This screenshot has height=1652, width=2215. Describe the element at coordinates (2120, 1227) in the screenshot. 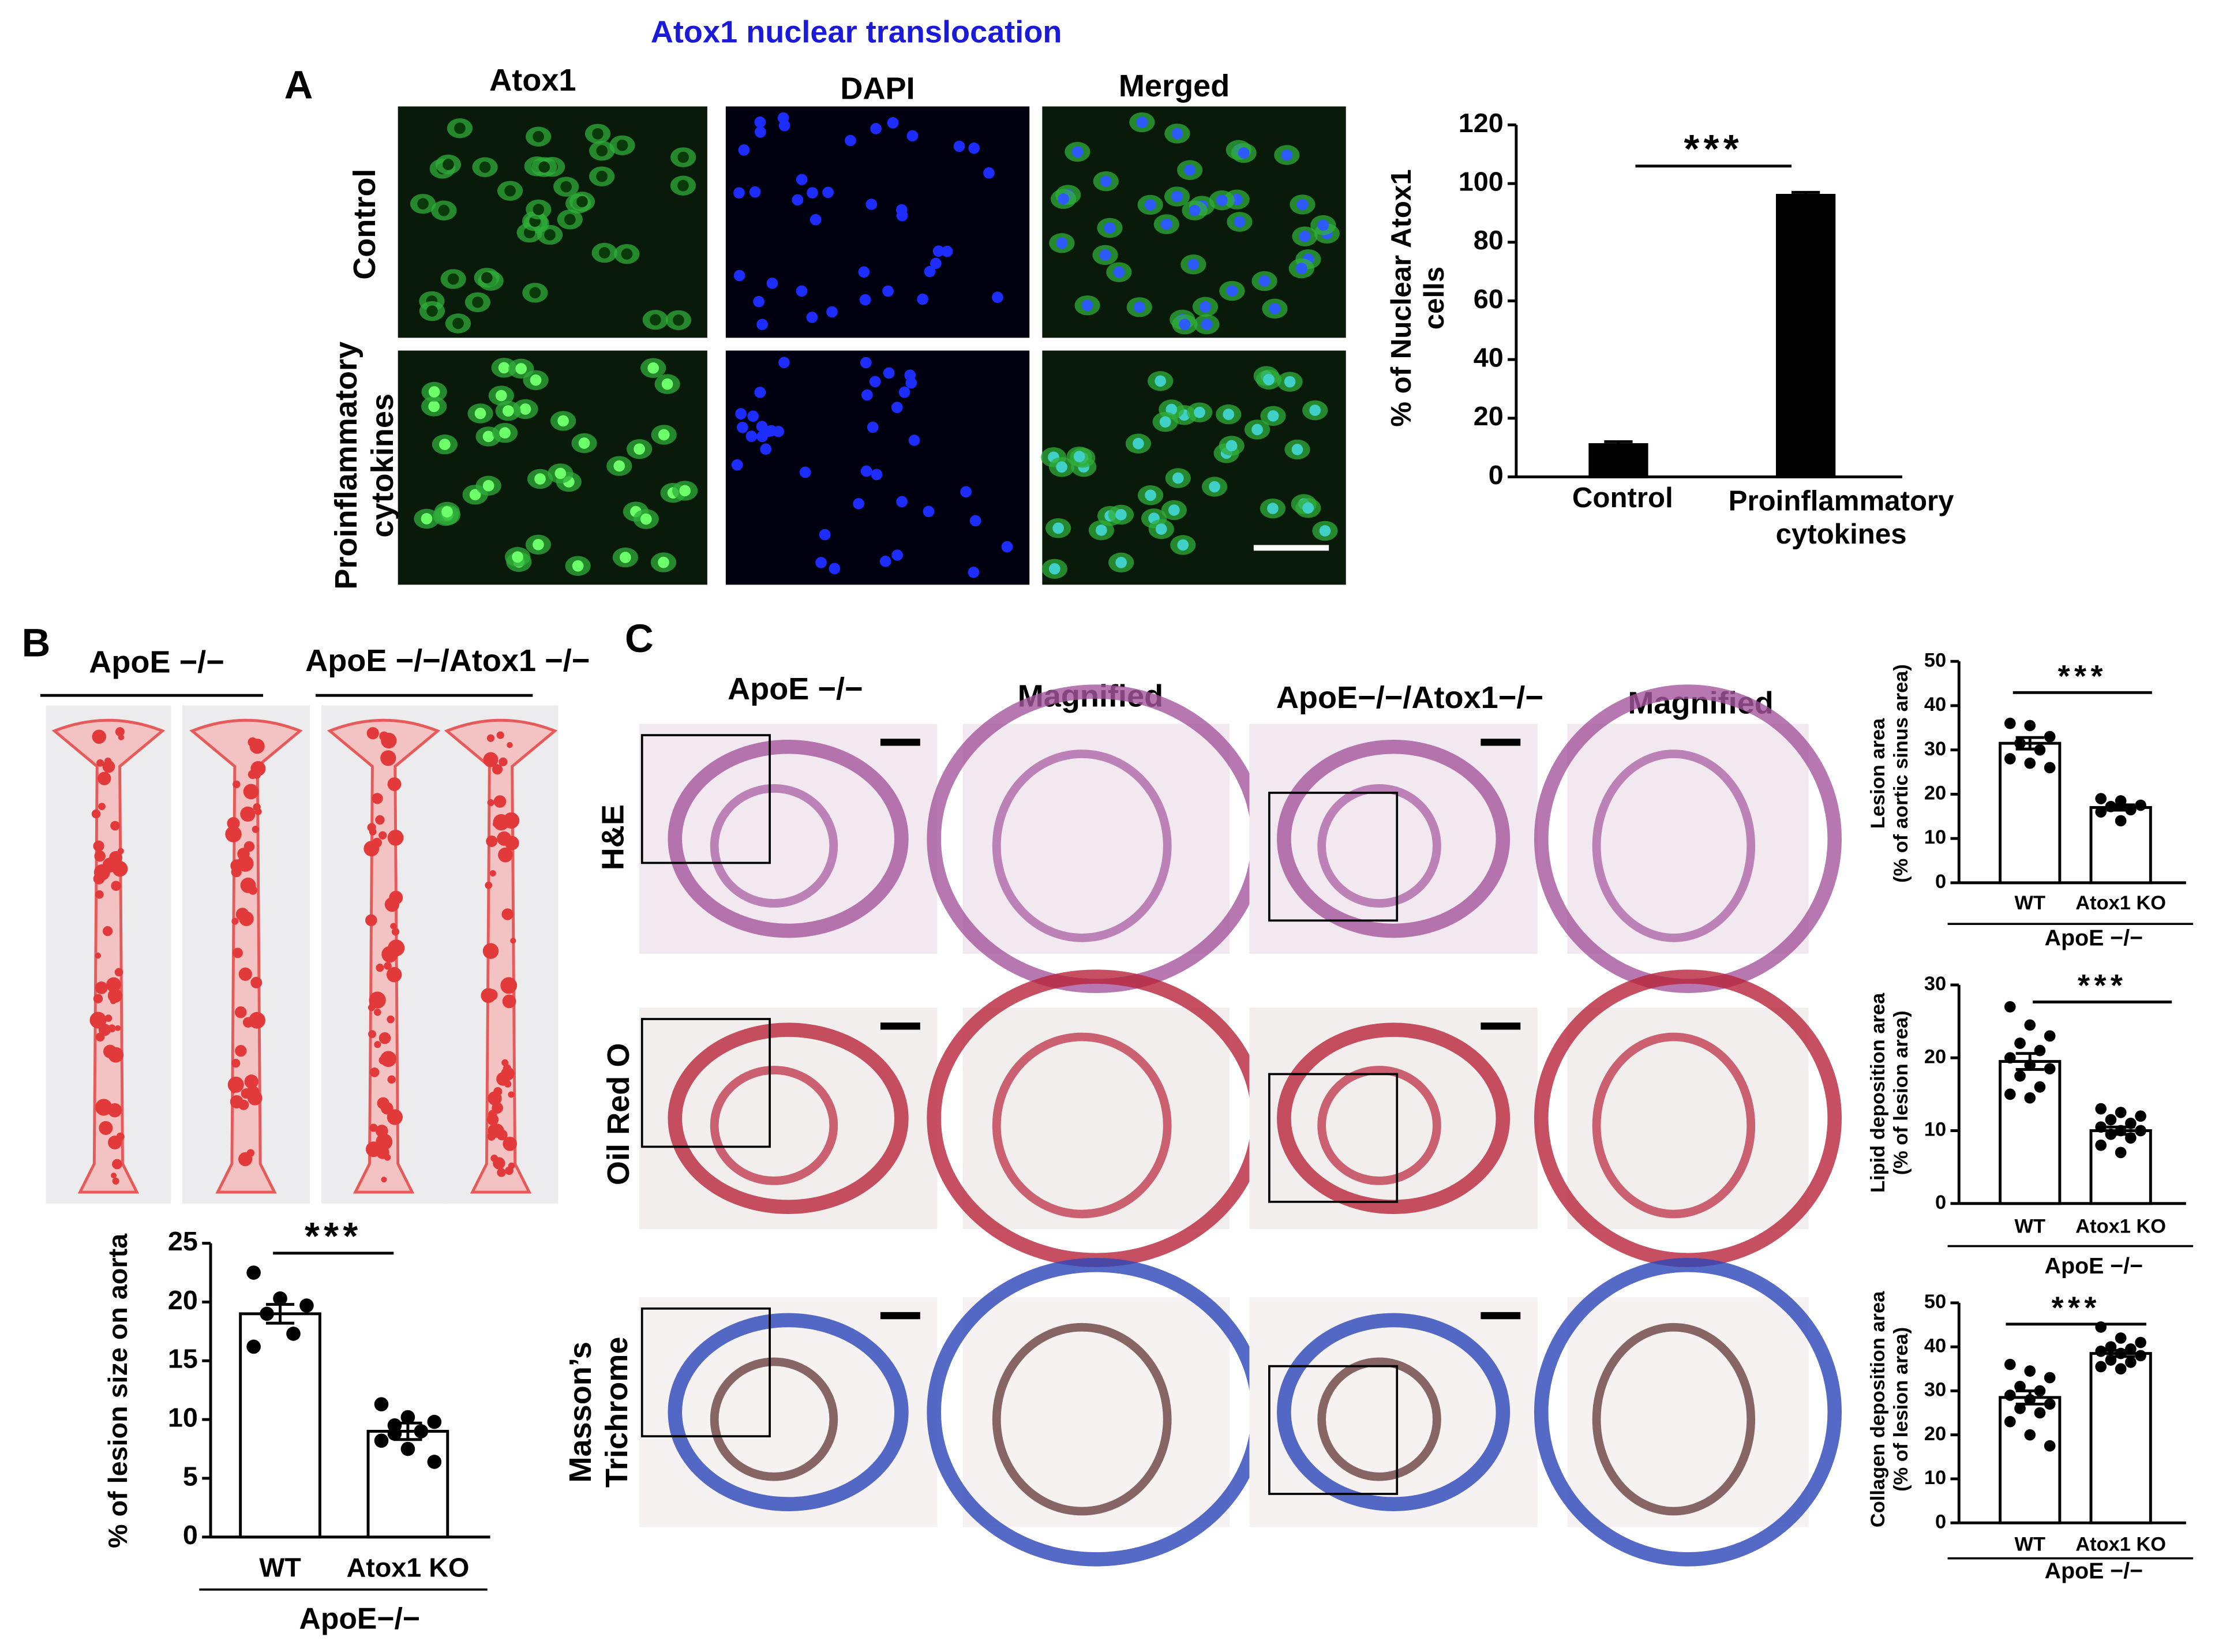

I see `x-tick-label: Atox1 KO` at that location.